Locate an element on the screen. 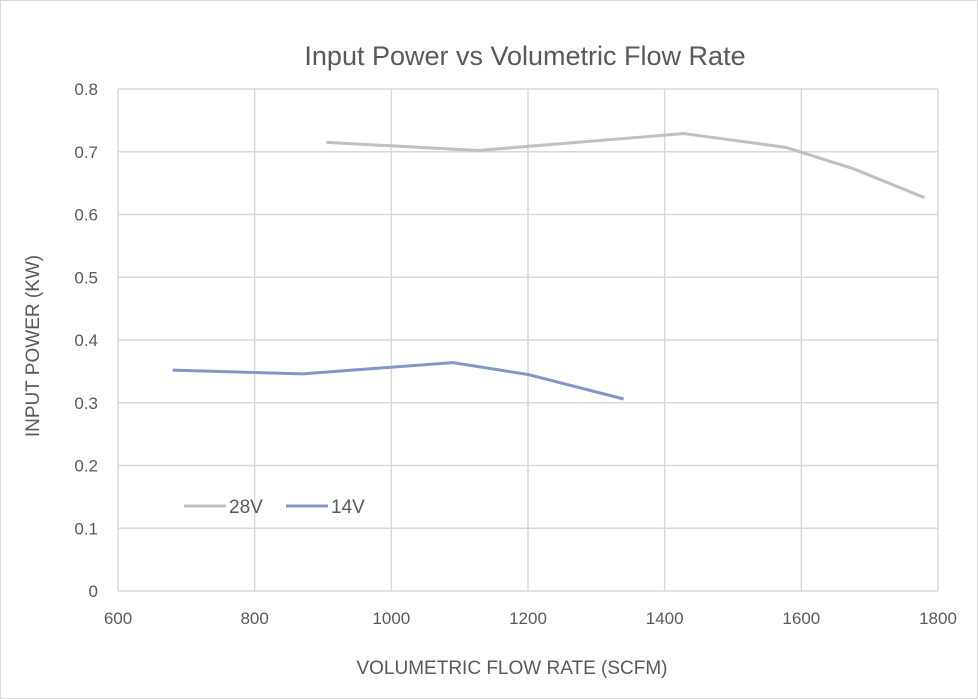  y-tick-label: 0 is located at coordinates (93, 591).